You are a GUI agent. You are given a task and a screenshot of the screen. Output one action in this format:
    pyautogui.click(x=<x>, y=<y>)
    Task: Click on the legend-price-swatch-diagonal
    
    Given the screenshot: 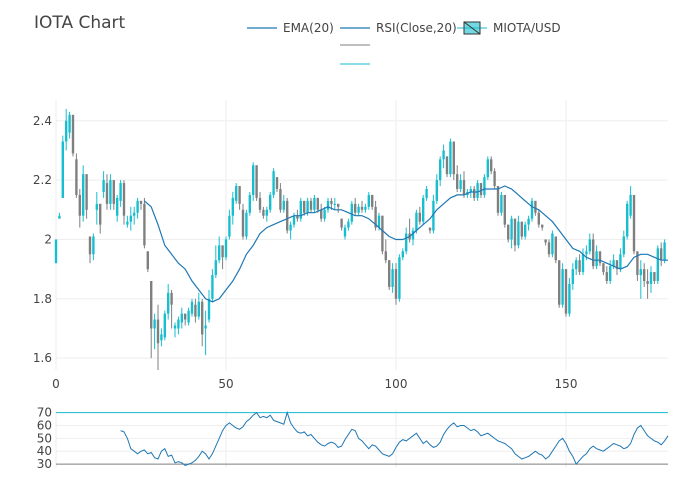 What is the action you would take?
    pyautogui.click(x=472, y=28)
    